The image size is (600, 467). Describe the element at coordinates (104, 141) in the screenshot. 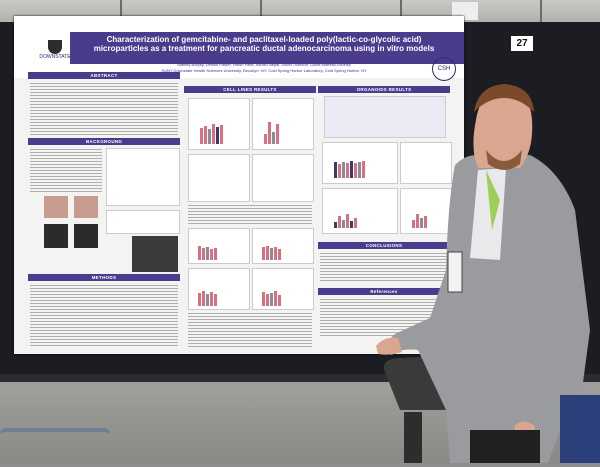

I see `background-header: BACKGROUND` at that location.